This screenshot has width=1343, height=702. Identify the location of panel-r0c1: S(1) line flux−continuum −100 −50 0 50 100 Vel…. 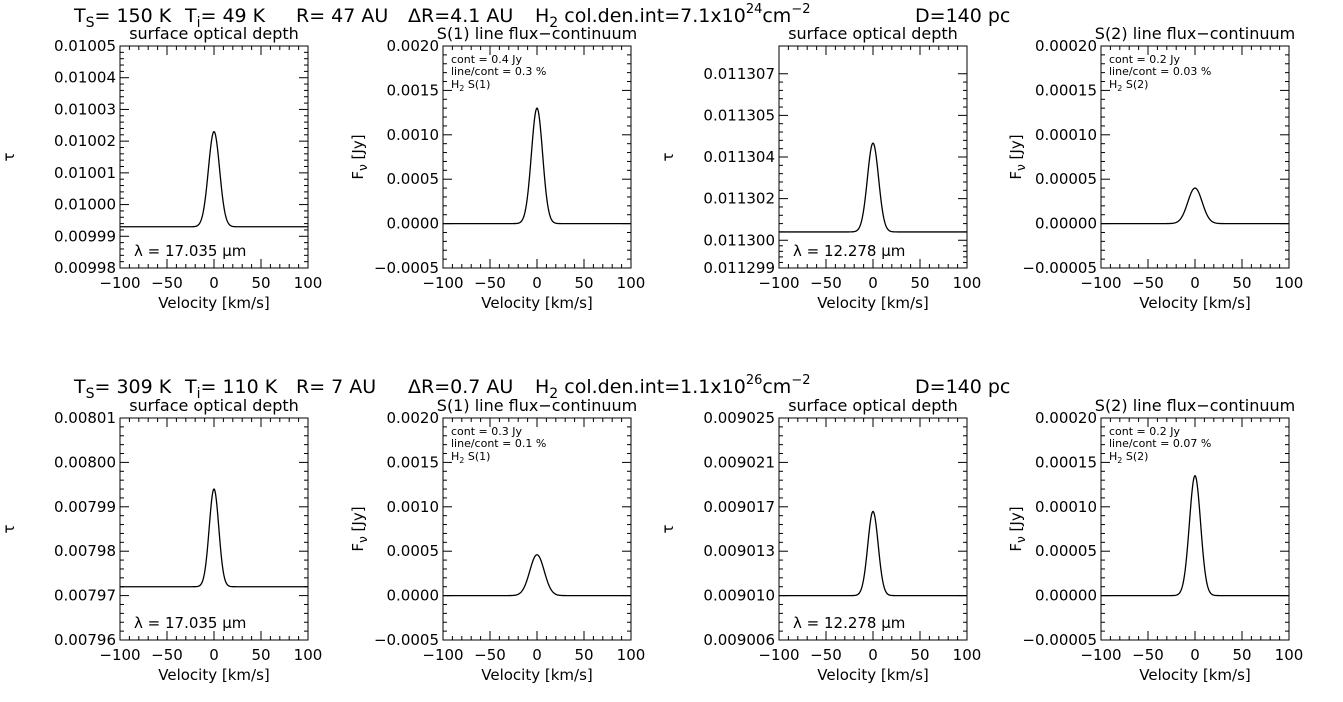
(497, 168).